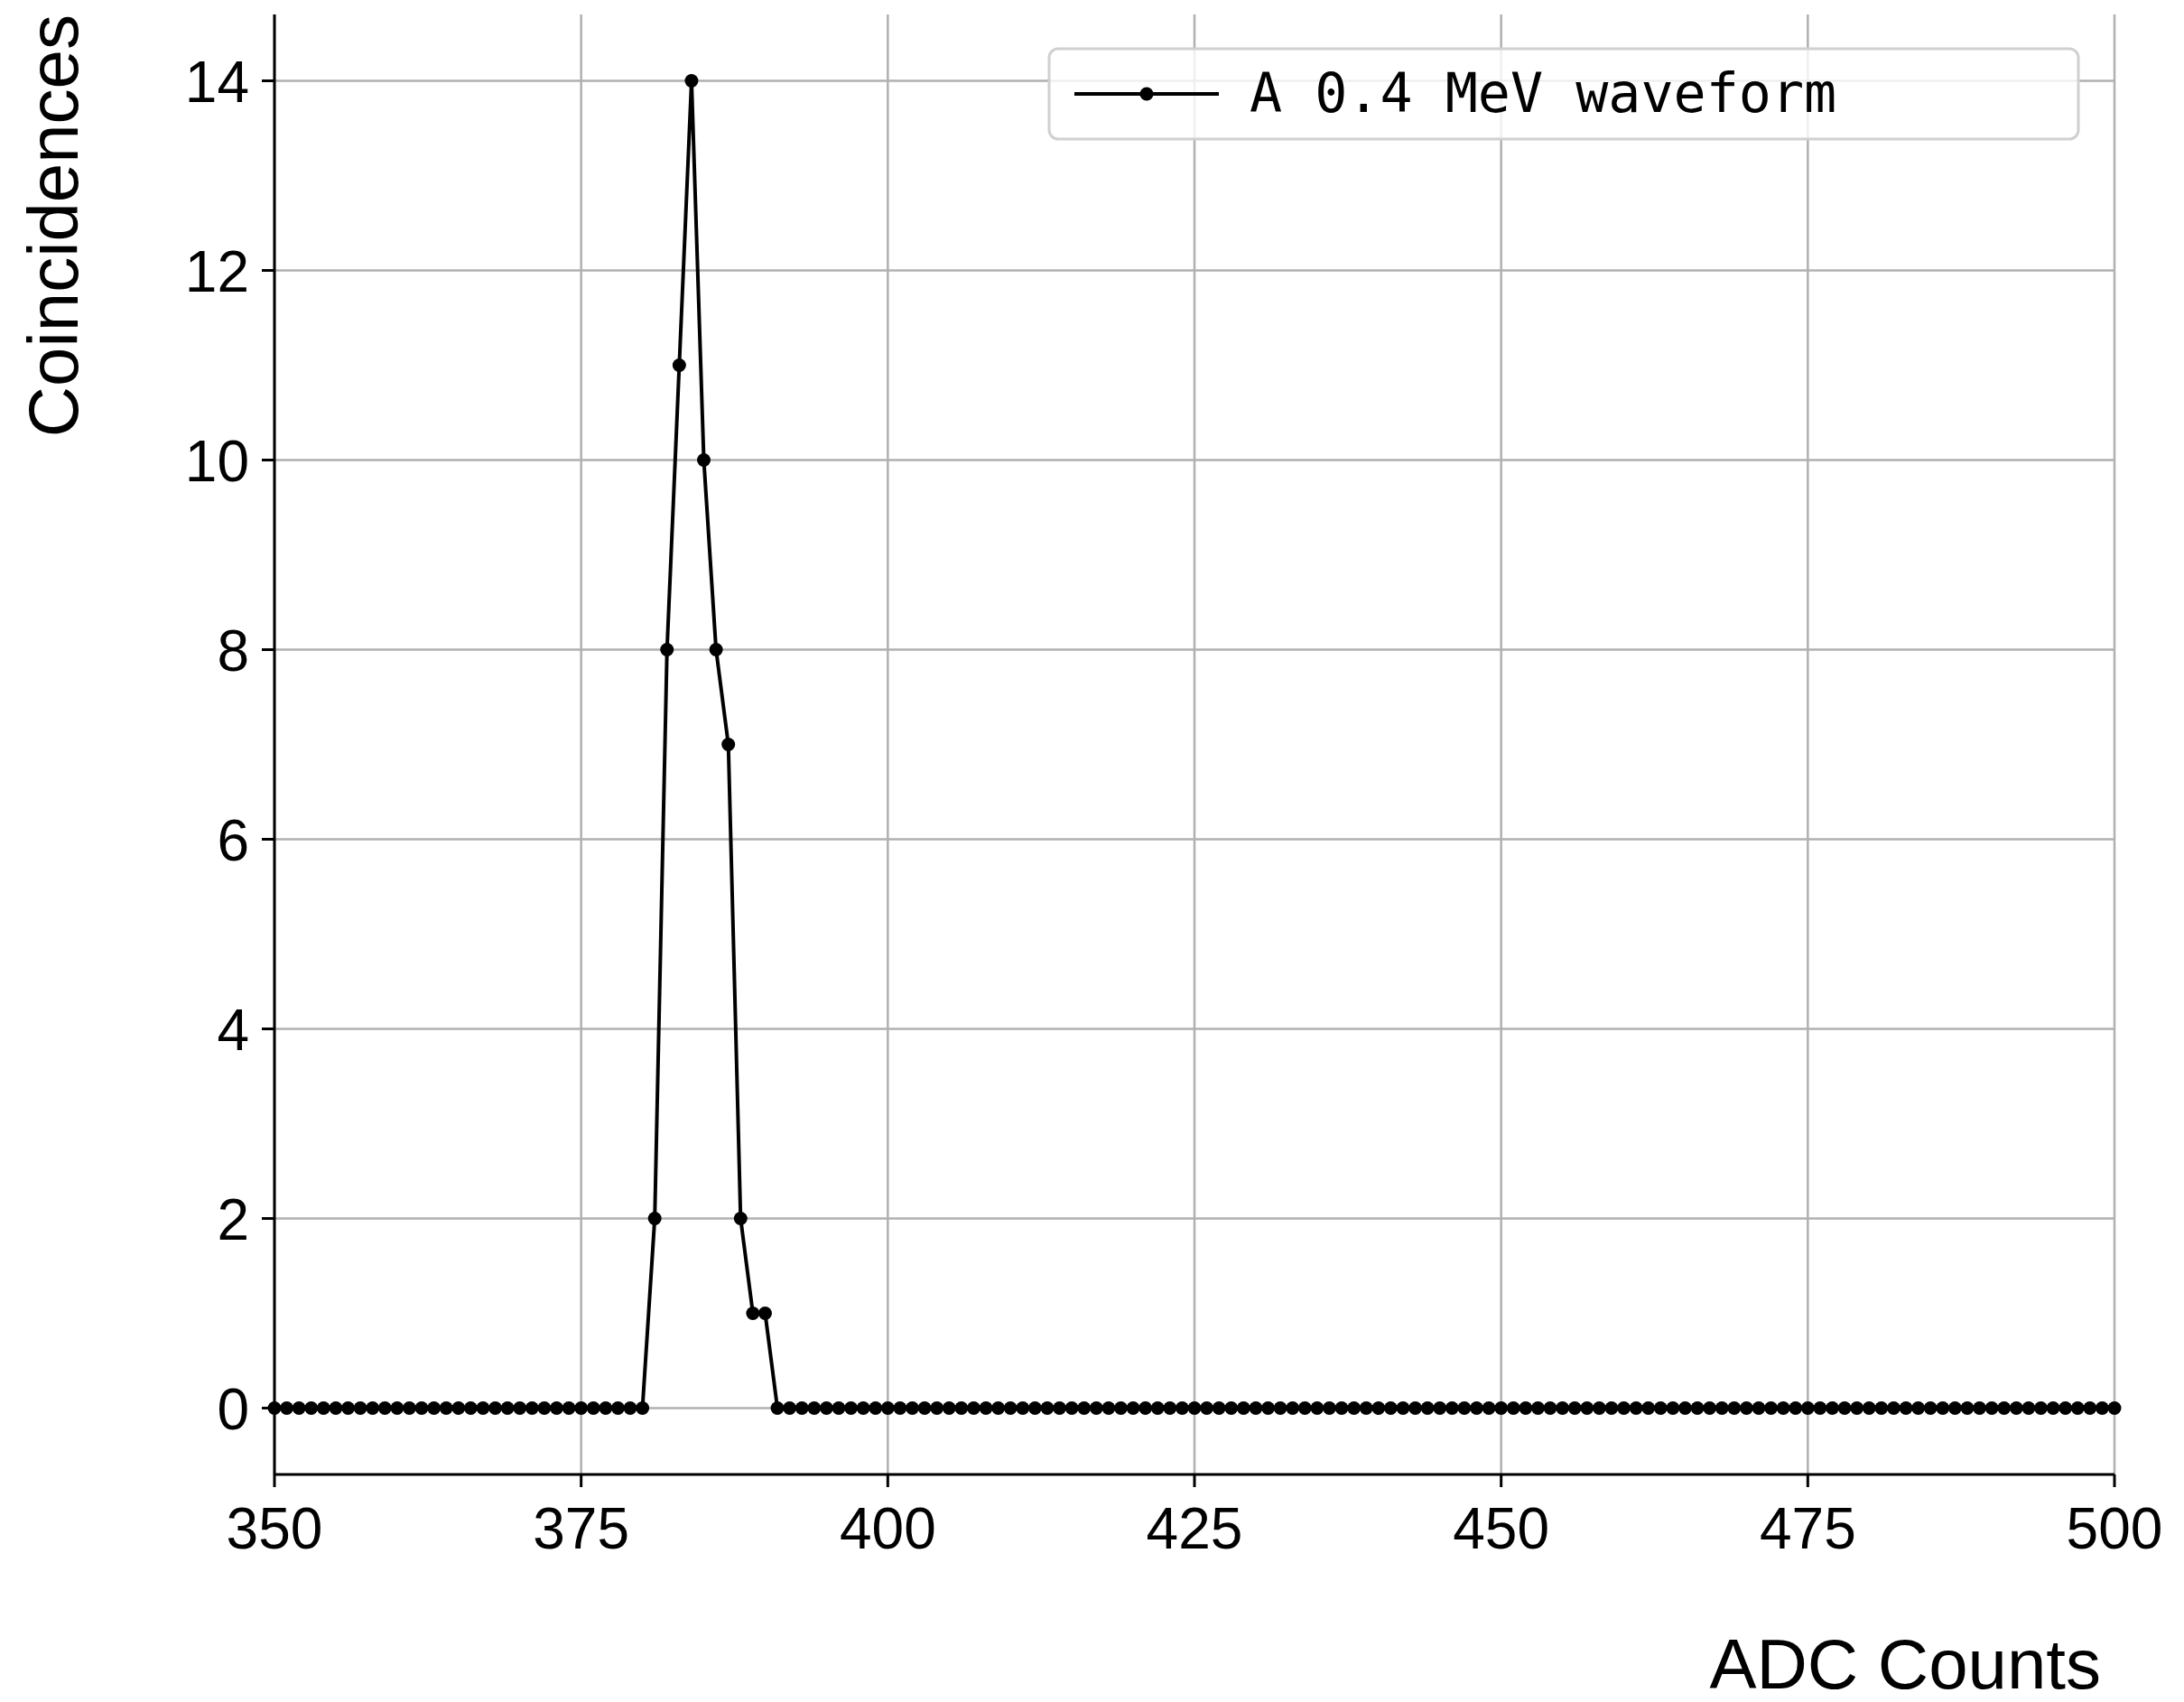 This screenshot has height=1702, width=2184. Describe the element at coordinates (887, 1528) in the screenshot. I see `x-tick-label: 400` at that location.